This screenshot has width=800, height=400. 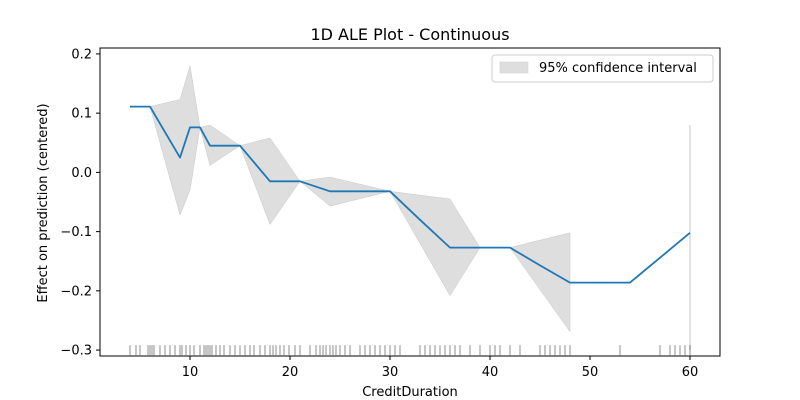 I want to click on x-tick-label: 30, so click(x=390, y=372).